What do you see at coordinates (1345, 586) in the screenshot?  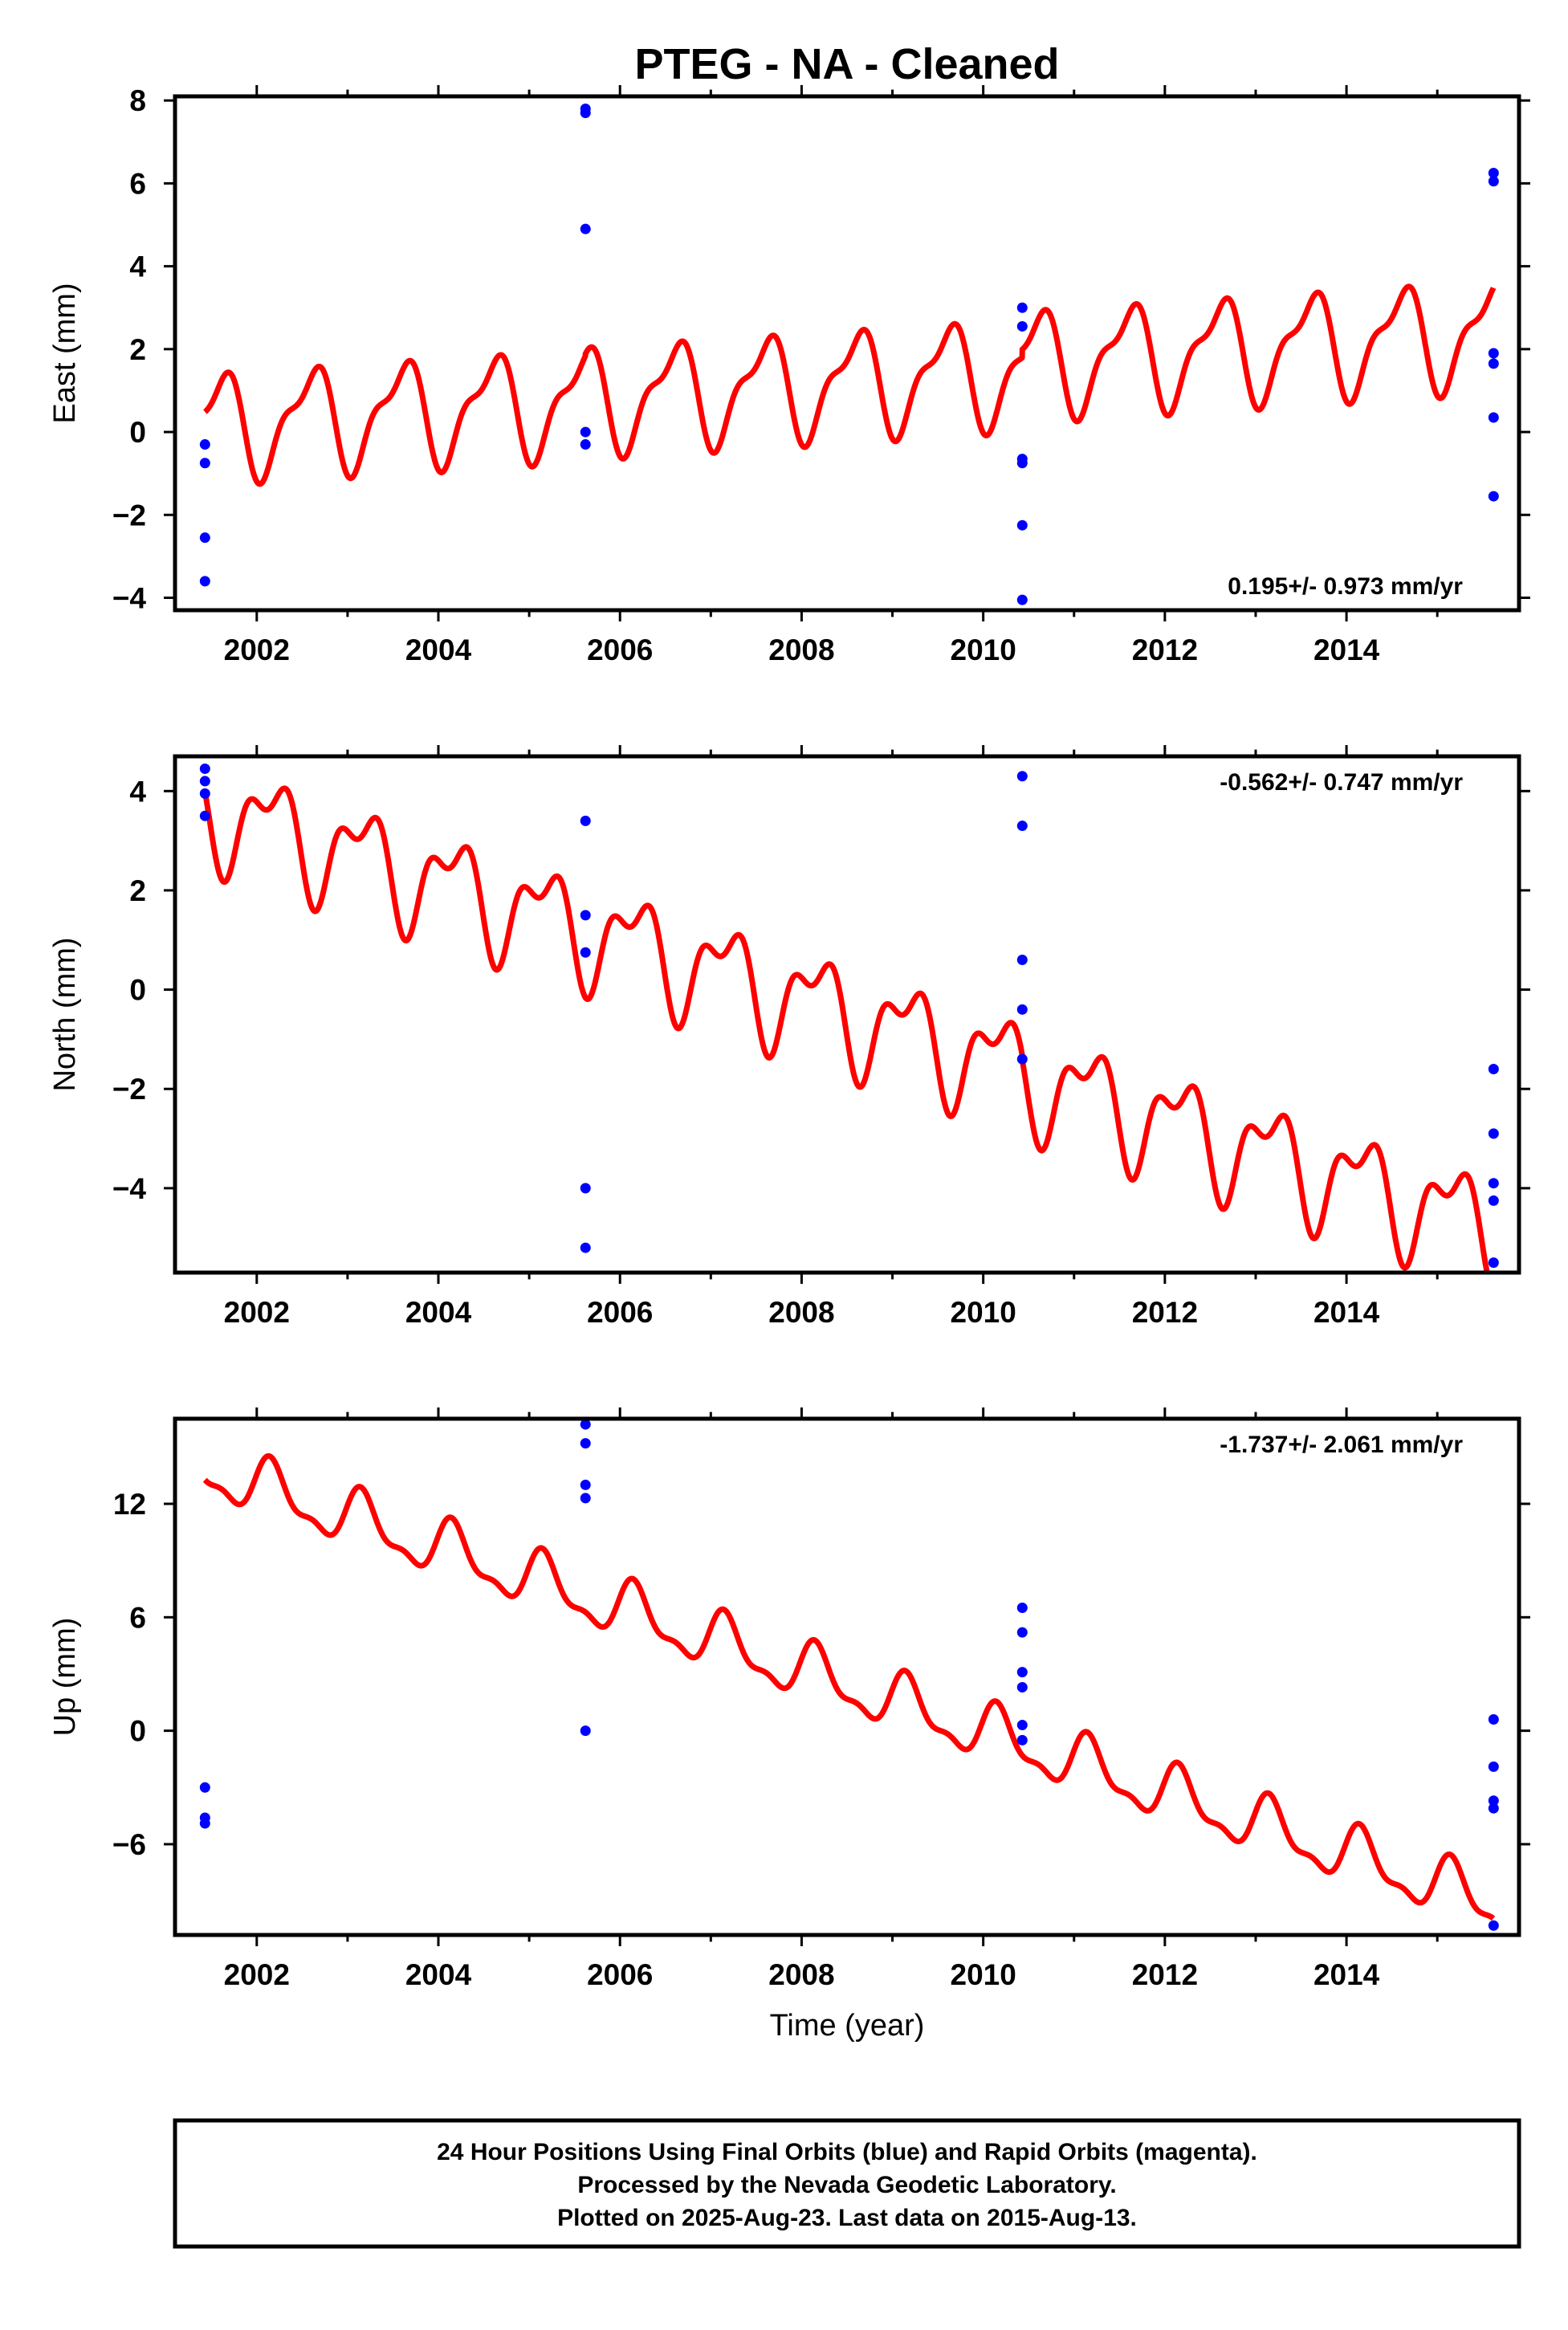 I see `east-rate-label: 0.195+/- 0.973 mm/yr` at bounding box center [1345, 586].